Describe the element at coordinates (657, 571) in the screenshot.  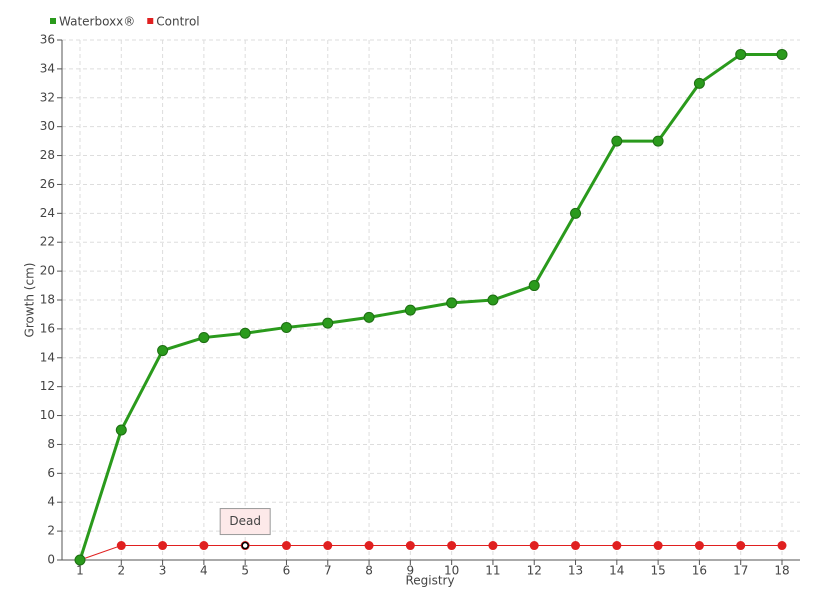
I see `x-tick-label: 15` at that location.